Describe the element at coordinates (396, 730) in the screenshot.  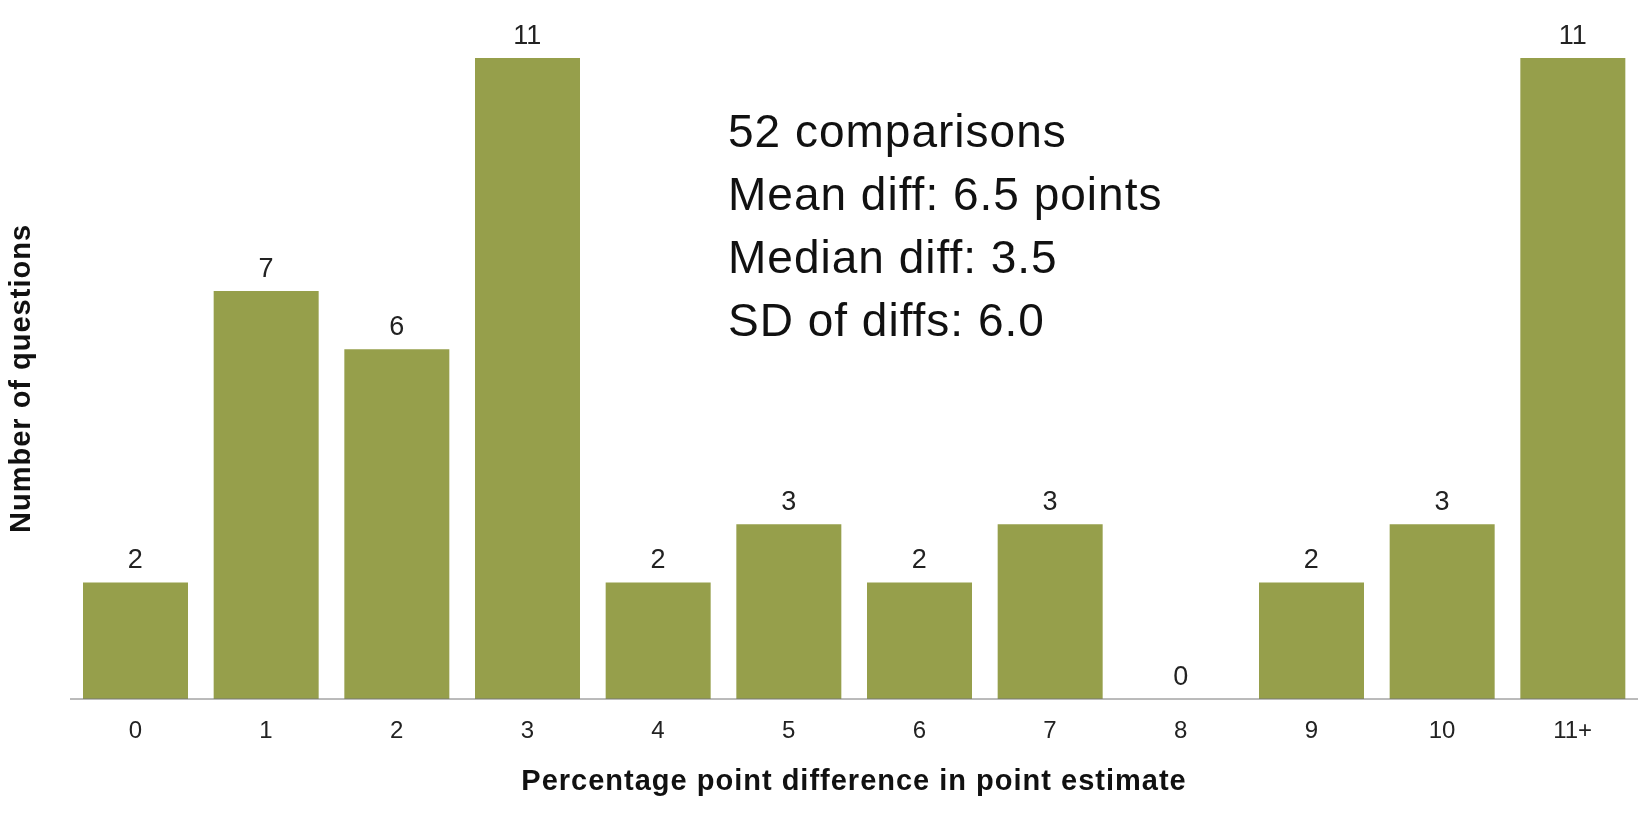
I see `x-tick-label: 2` at that location.